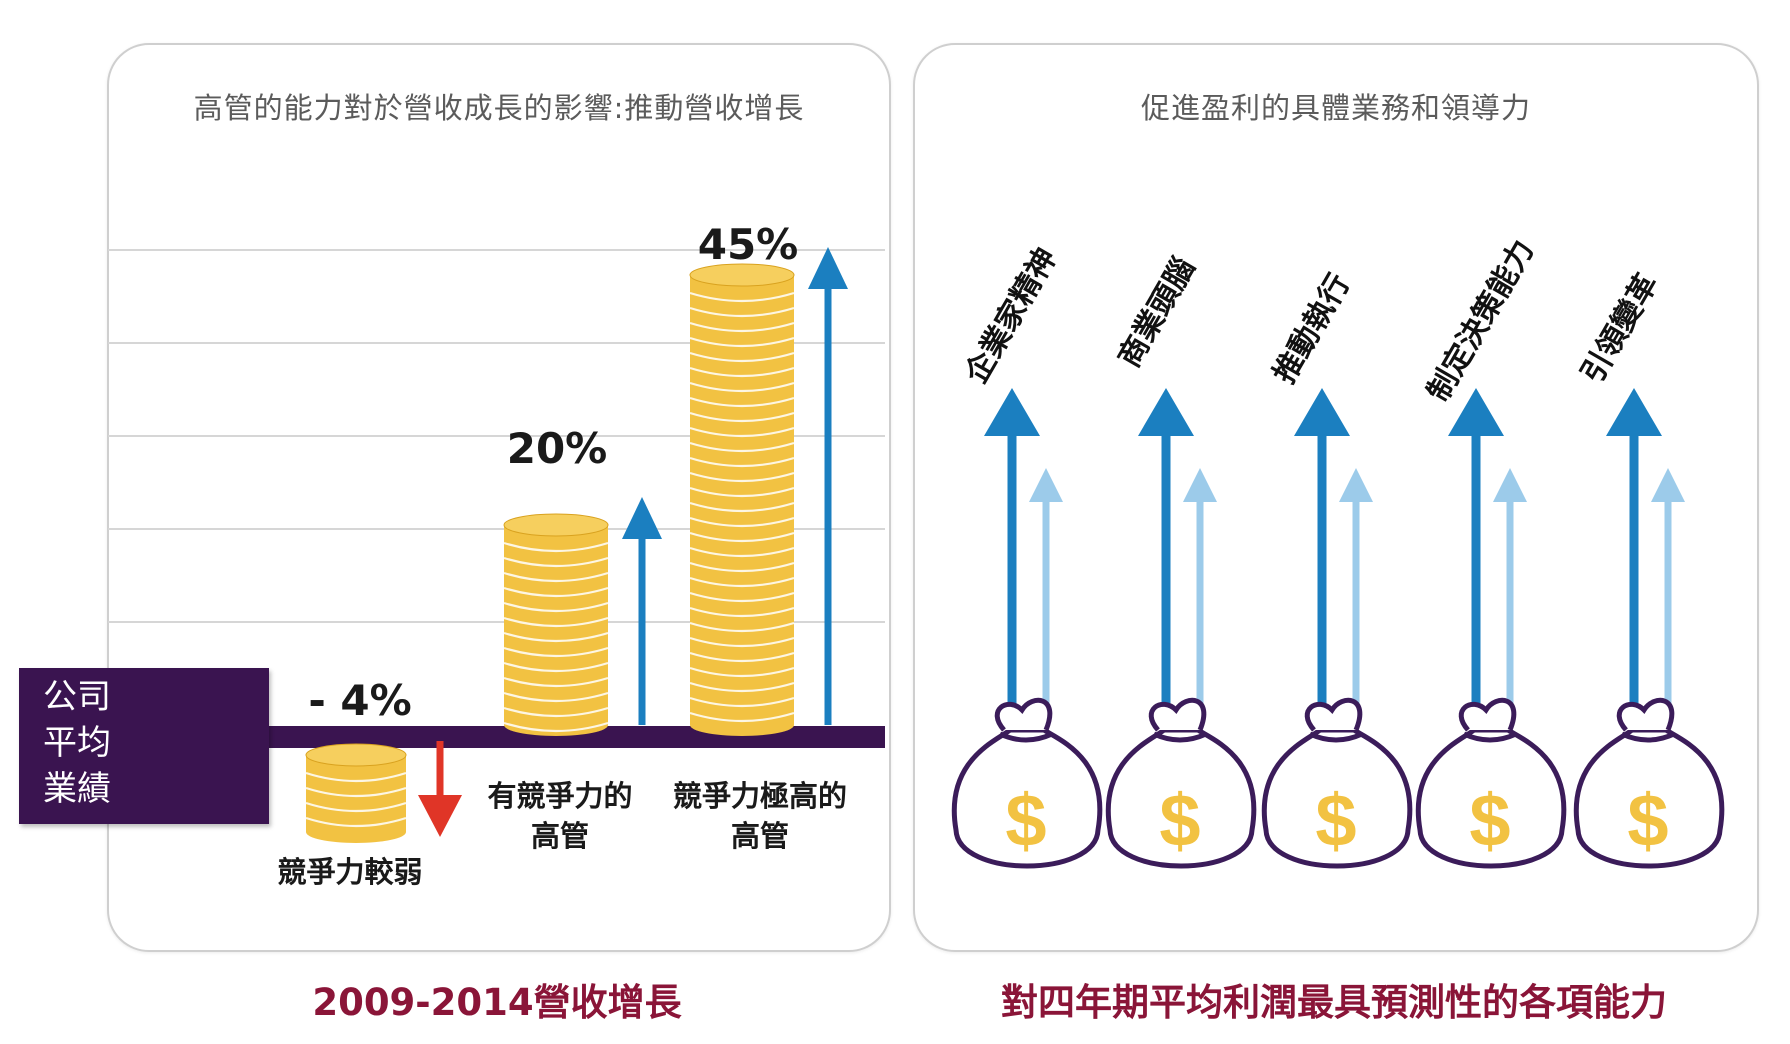 This screenshot has height=1044, width=1790. I want to click on value-label-competitive: 20%, so click(557, 448).